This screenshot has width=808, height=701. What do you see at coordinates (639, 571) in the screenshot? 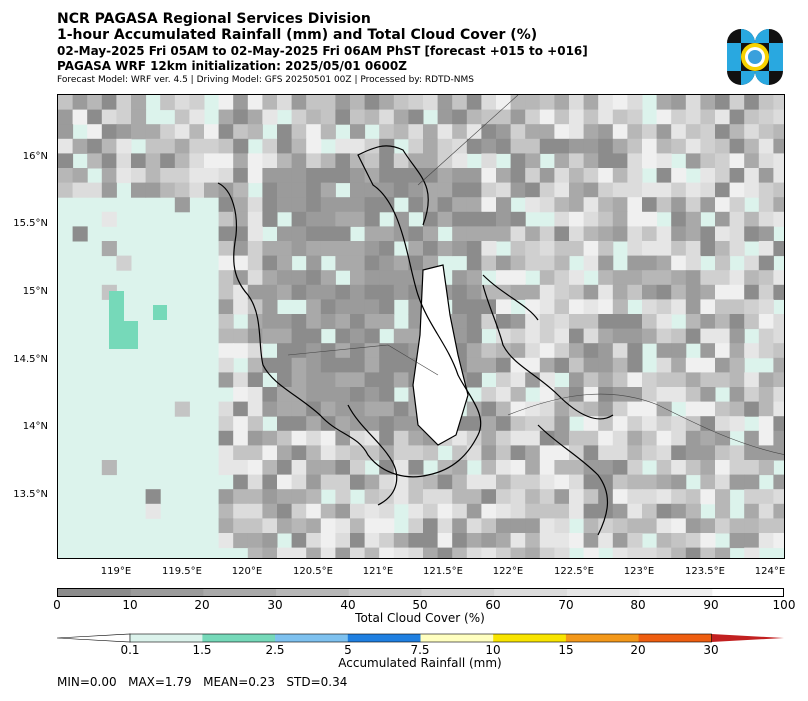
I see `lon-label: 123°E` at bounding box center [639, 571].